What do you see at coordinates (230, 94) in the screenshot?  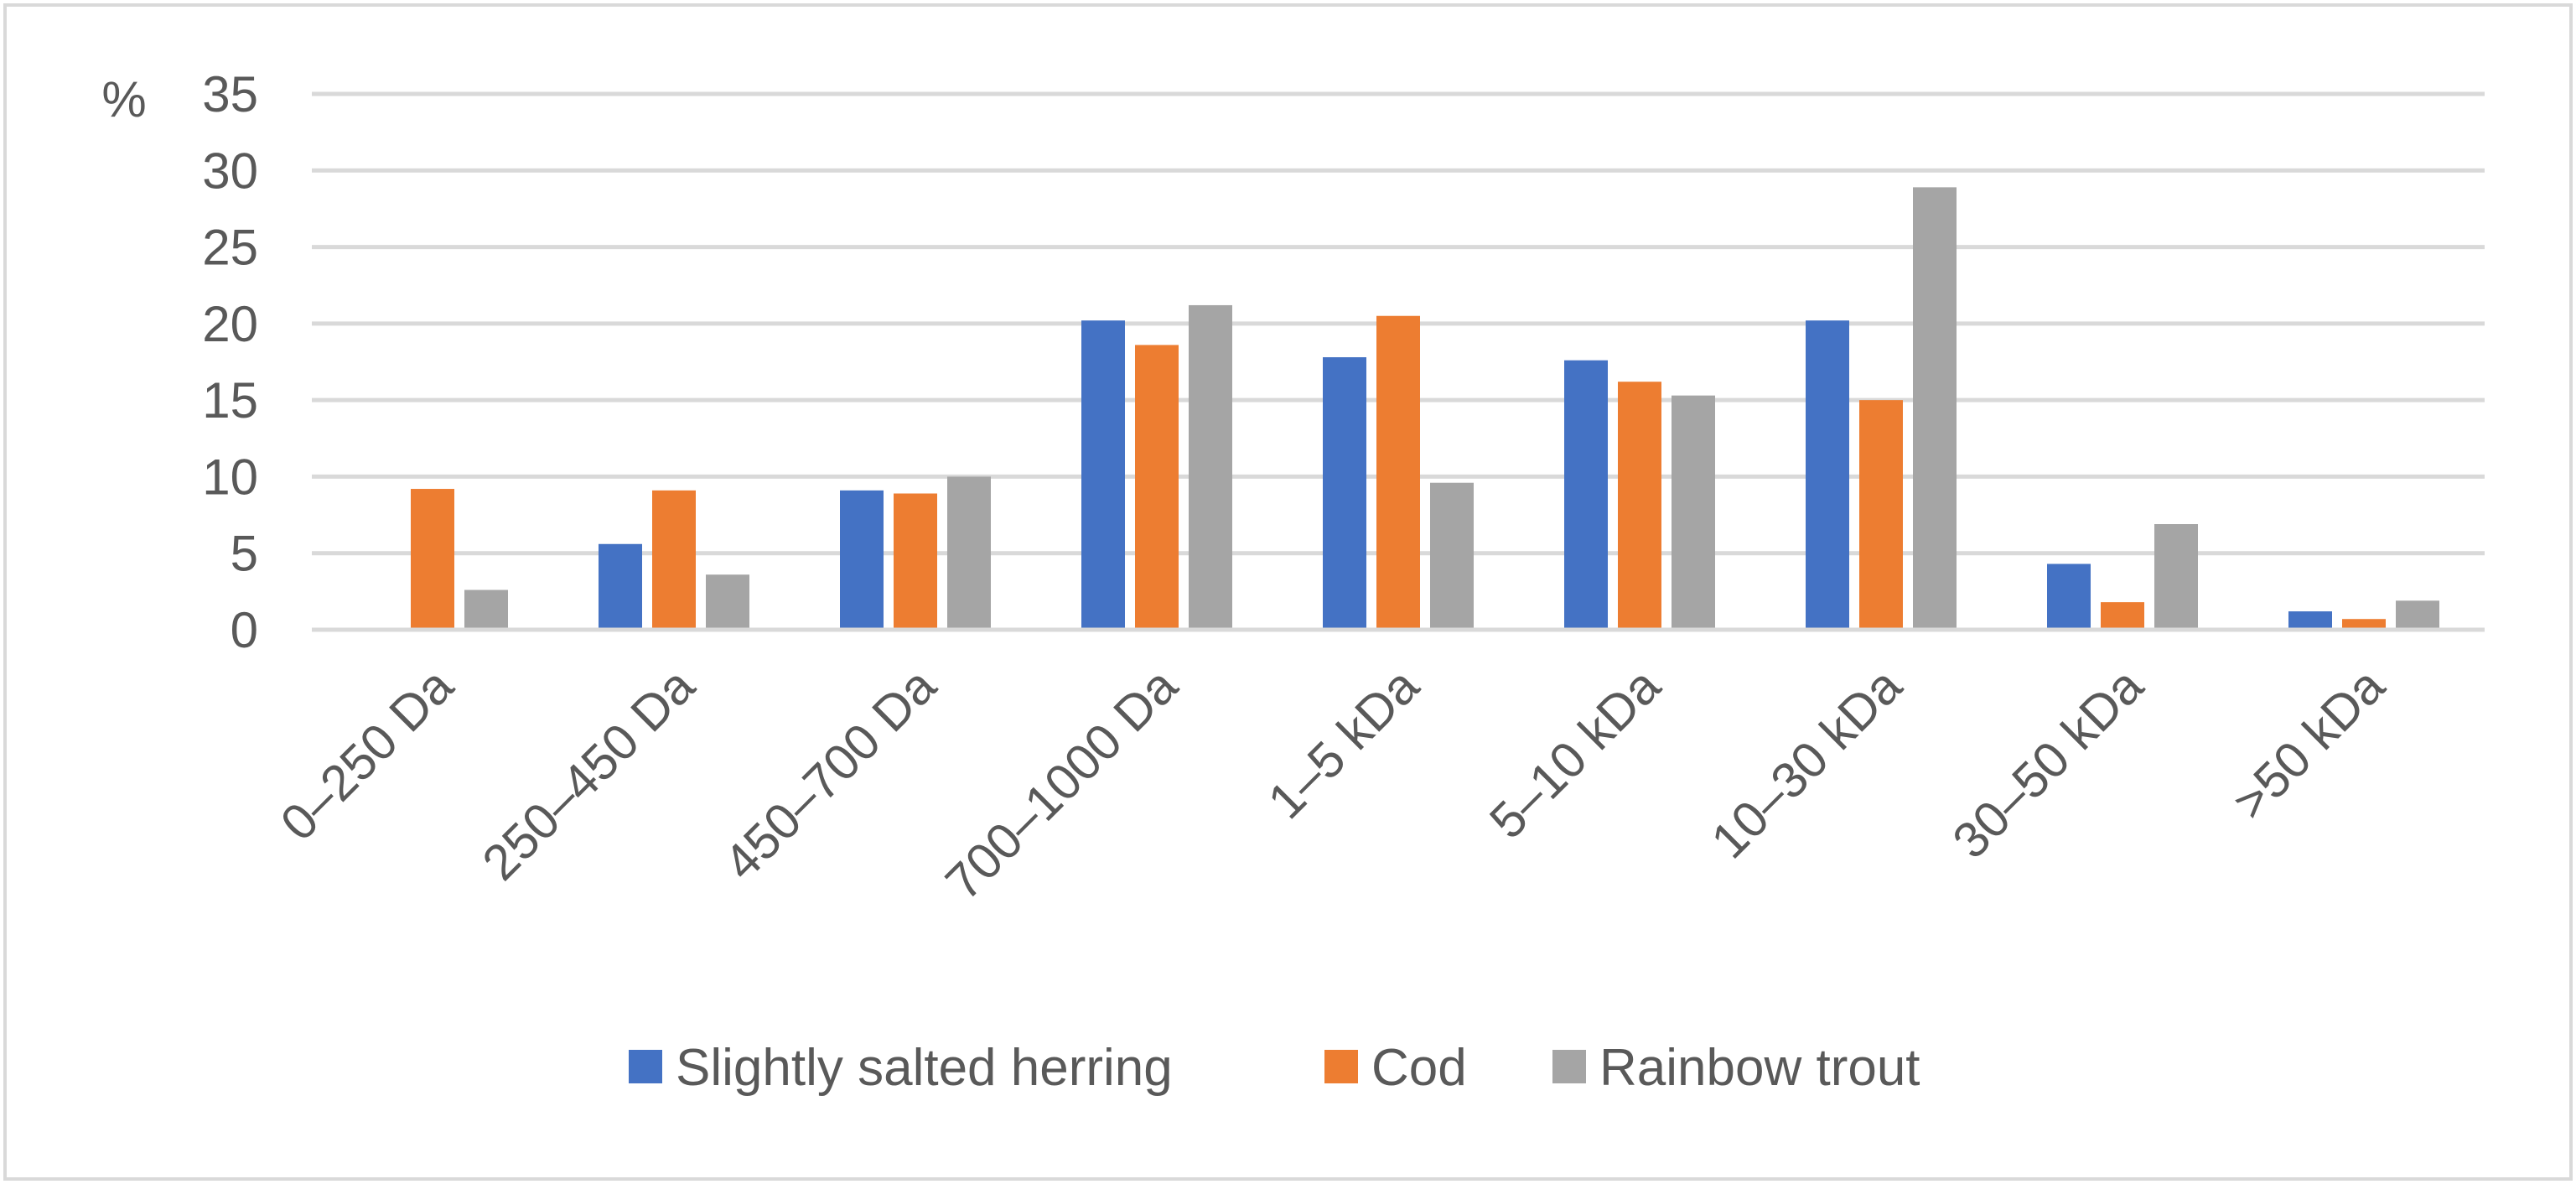 I see `y-tick-label-35: 35` at bounding box center [230, 94].